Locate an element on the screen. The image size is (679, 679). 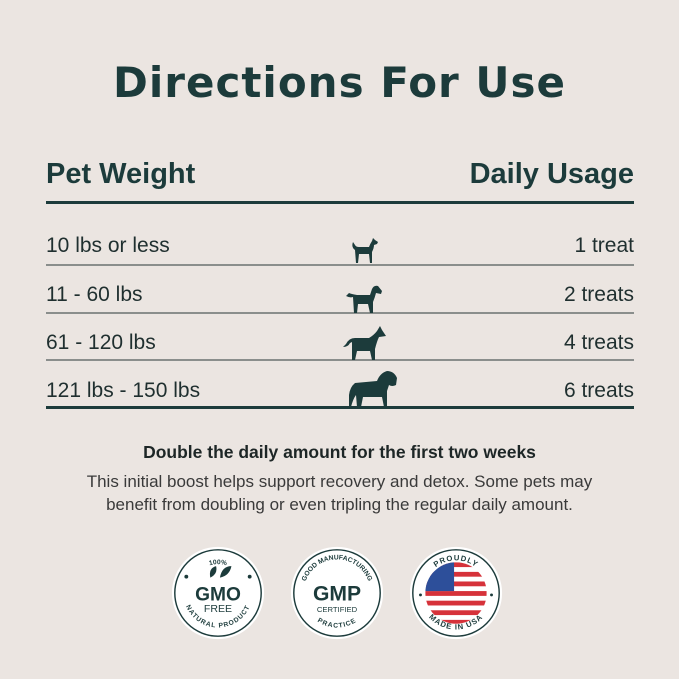
page-title: Directions For Use is located at coordinates (339, 82).